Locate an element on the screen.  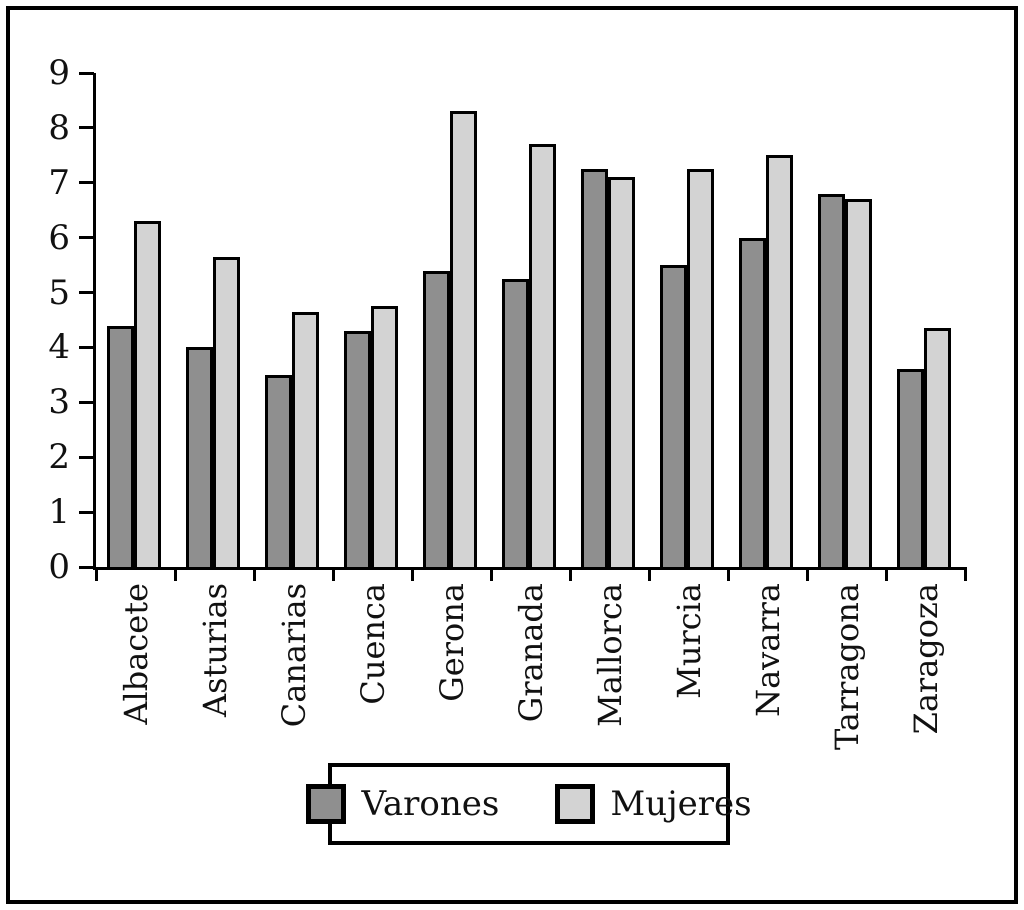
y-axis-tick-label: 7 is located at coordinates (59, 182).